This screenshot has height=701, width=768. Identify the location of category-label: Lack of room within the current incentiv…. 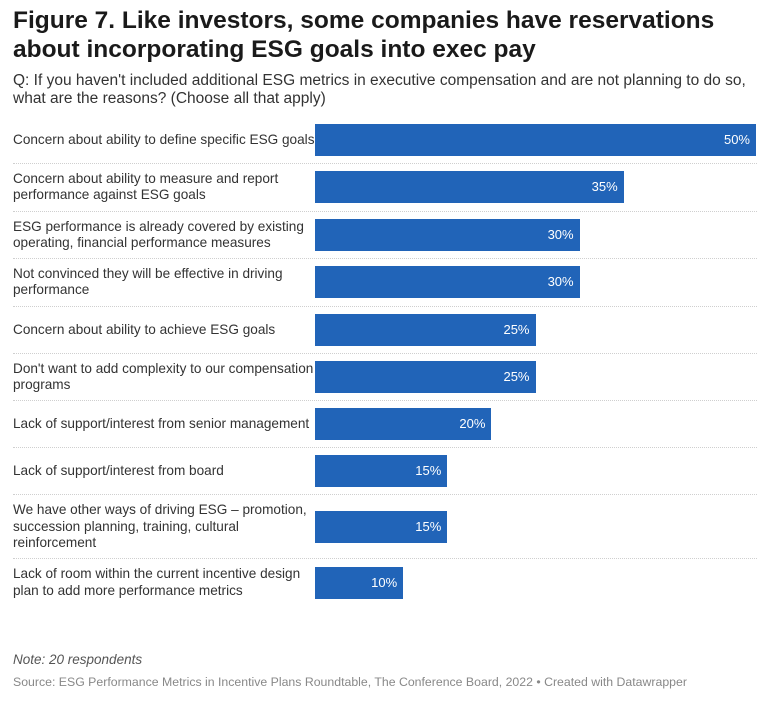
(157, 582).